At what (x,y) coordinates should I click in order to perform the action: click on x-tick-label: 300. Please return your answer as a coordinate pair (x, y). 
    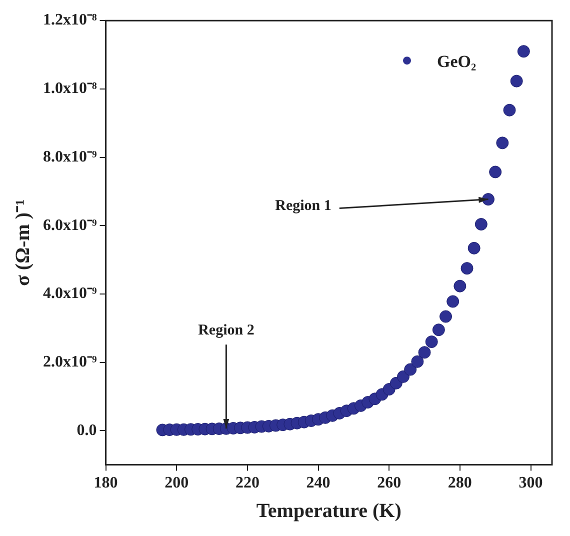
    Looking at the image, I should click on (530, 483).